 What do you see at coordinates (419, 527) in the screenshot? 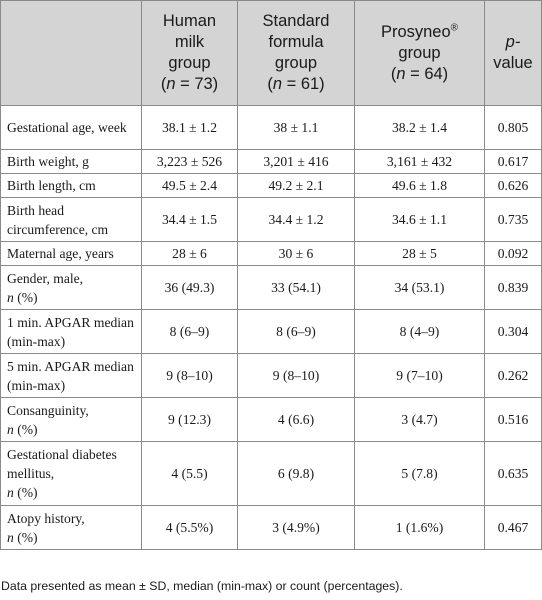
I see `prosyneo-value: 1 (1.6%)` at bounding box center [419, 527].